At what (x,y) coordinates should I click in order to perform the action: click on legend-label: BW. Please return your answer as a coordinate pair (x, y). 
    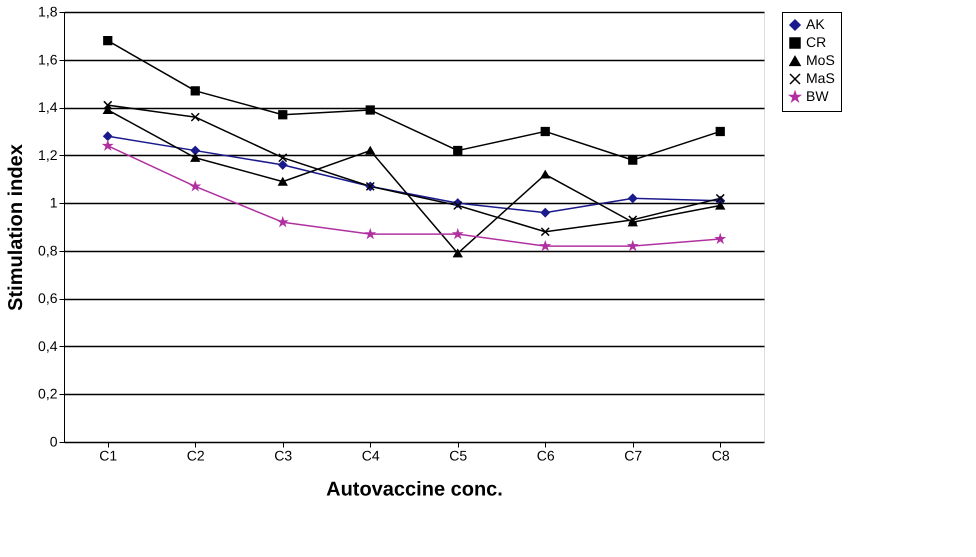
    Looking at the image, I should click on (818, 96).